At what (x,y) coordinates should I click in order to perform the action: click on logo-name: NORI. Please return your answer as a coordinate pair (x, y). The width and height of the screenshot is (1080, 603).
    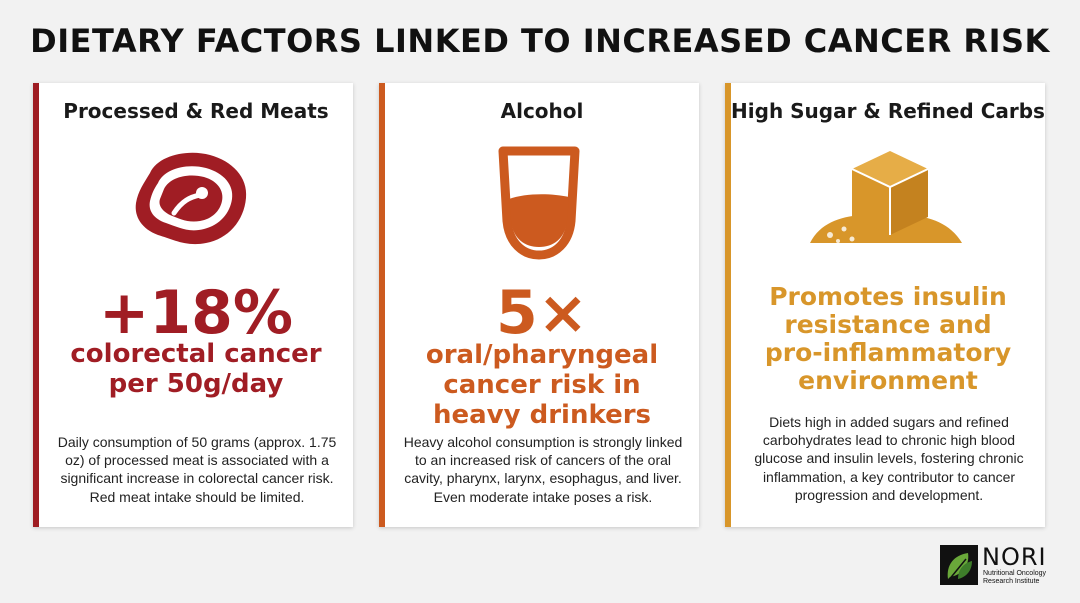
    Looking at the image, I should click on (1014, 557).